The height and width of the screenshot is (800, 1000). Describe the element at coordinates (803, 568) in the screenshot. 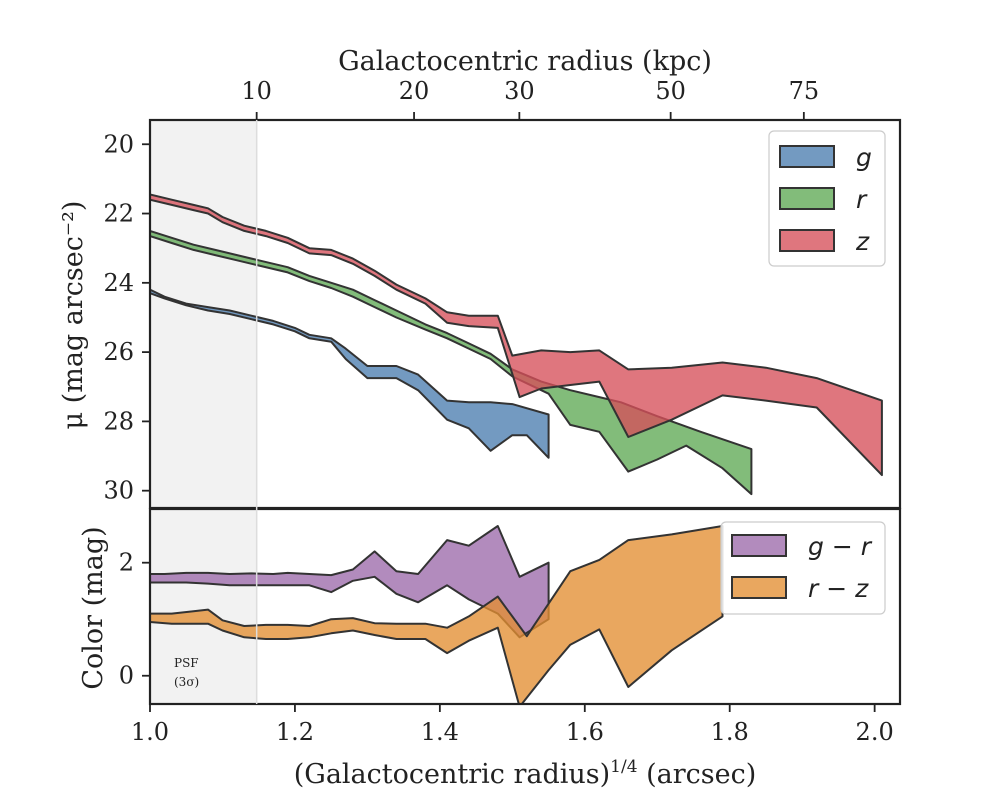

I see `color-legend: g − r r − z` at that location.